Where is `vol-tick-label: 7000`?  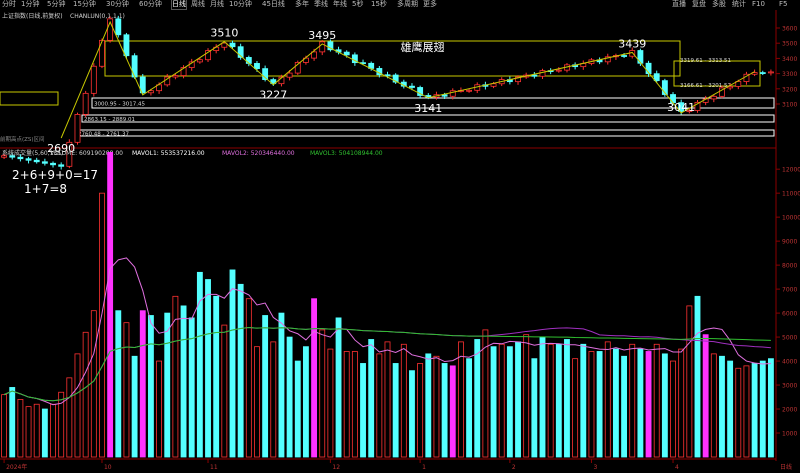
vol-tick-label: 7000 is located at coordinates (789, 290).